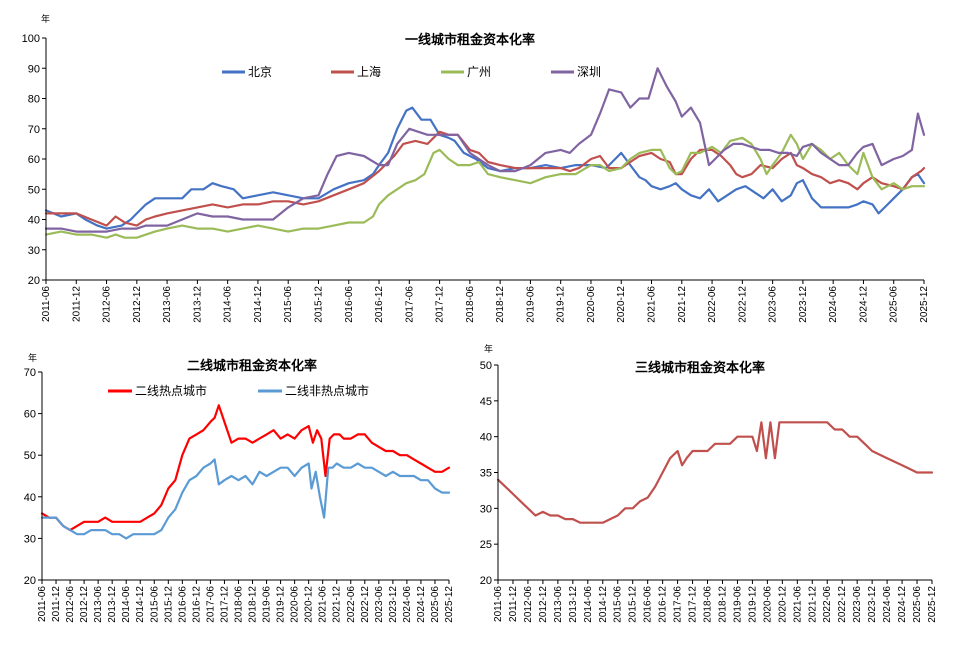 The height and width of the screenshot is (645, 954). Describe the element at coordinates (288, 304) in the screenshot. I see `x-tick-label: 2015-06` at that location.